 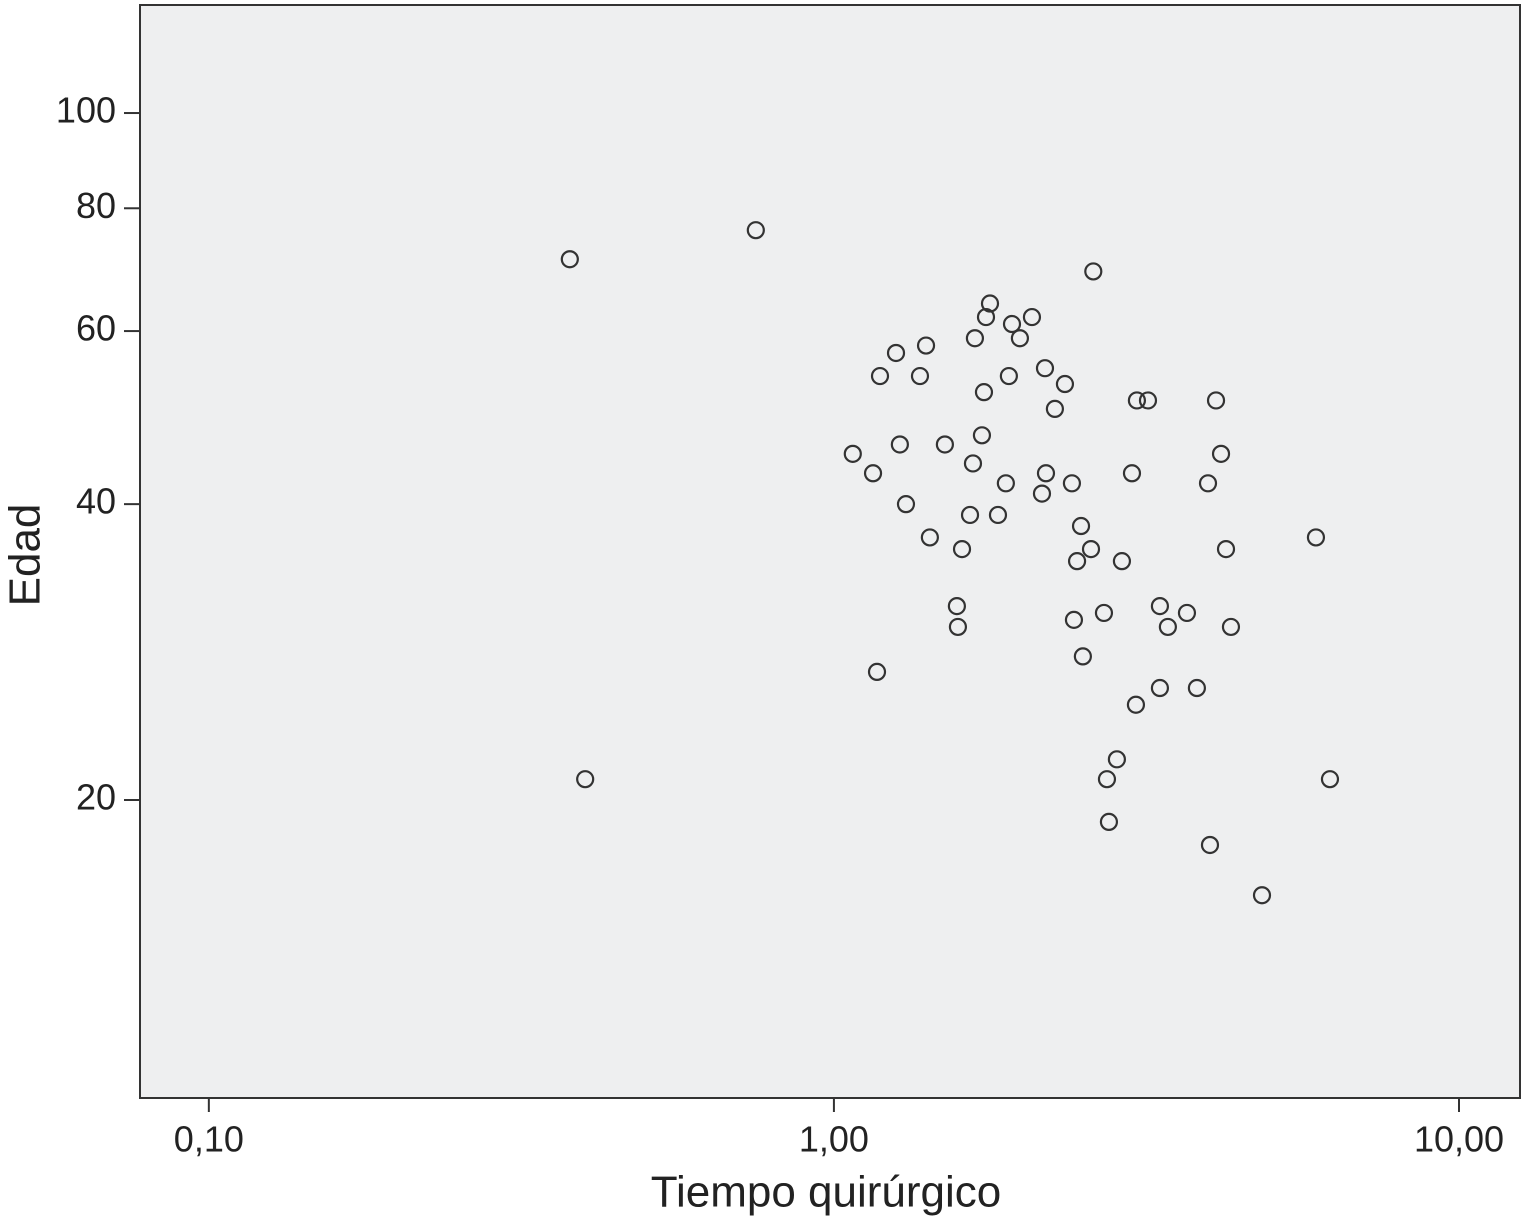 I want to click on y-tick-label: 100, so click(x=86, y=110).